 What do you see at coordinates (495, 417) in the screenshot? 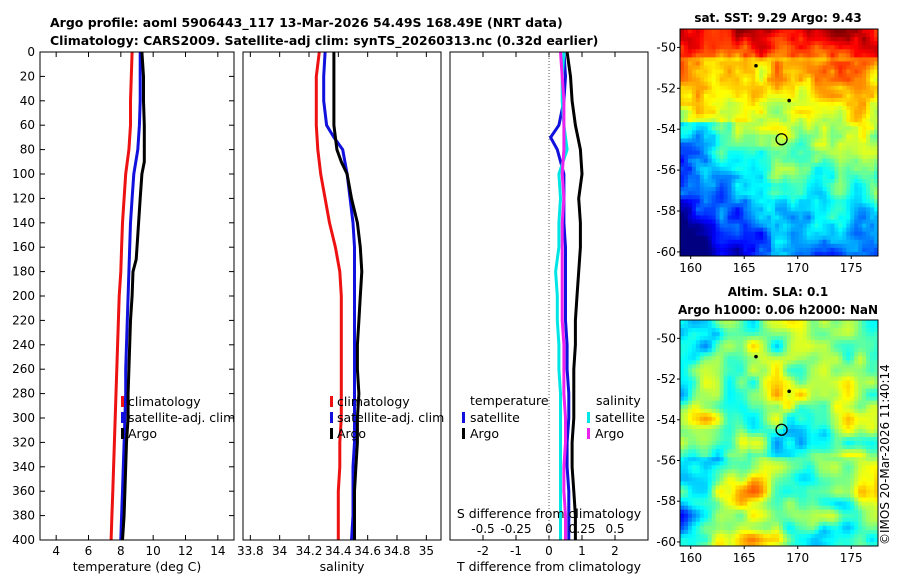
I see `legend-label-t-satellite: satellite` at bounding box center [495, 417].